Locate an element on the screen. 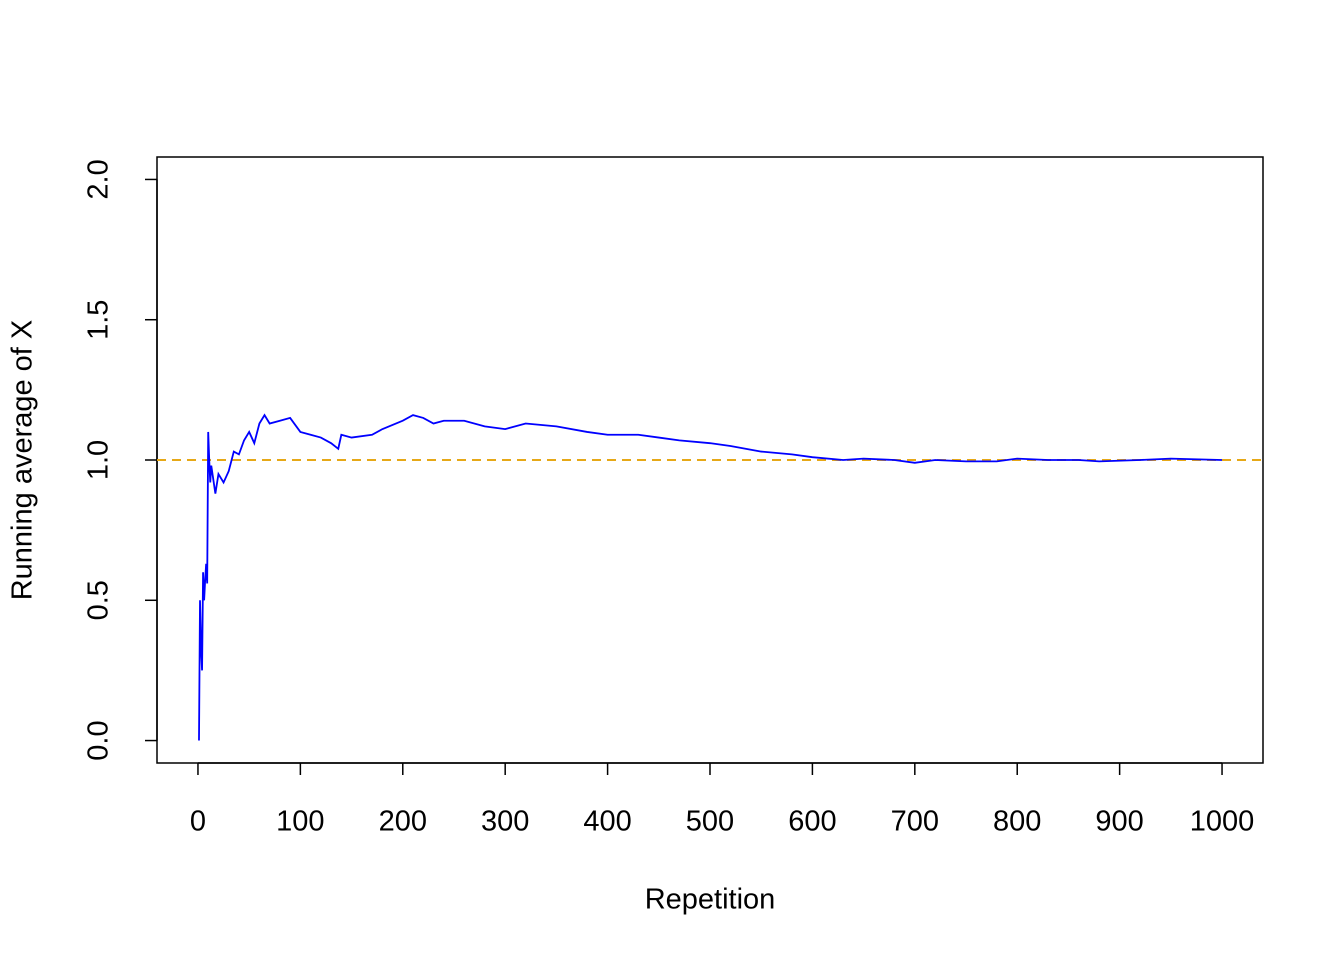 Image resolution: width=1344 pixels, height=960 pixels. y-tick-label: 1.5 is located at coordinates (99, 320).